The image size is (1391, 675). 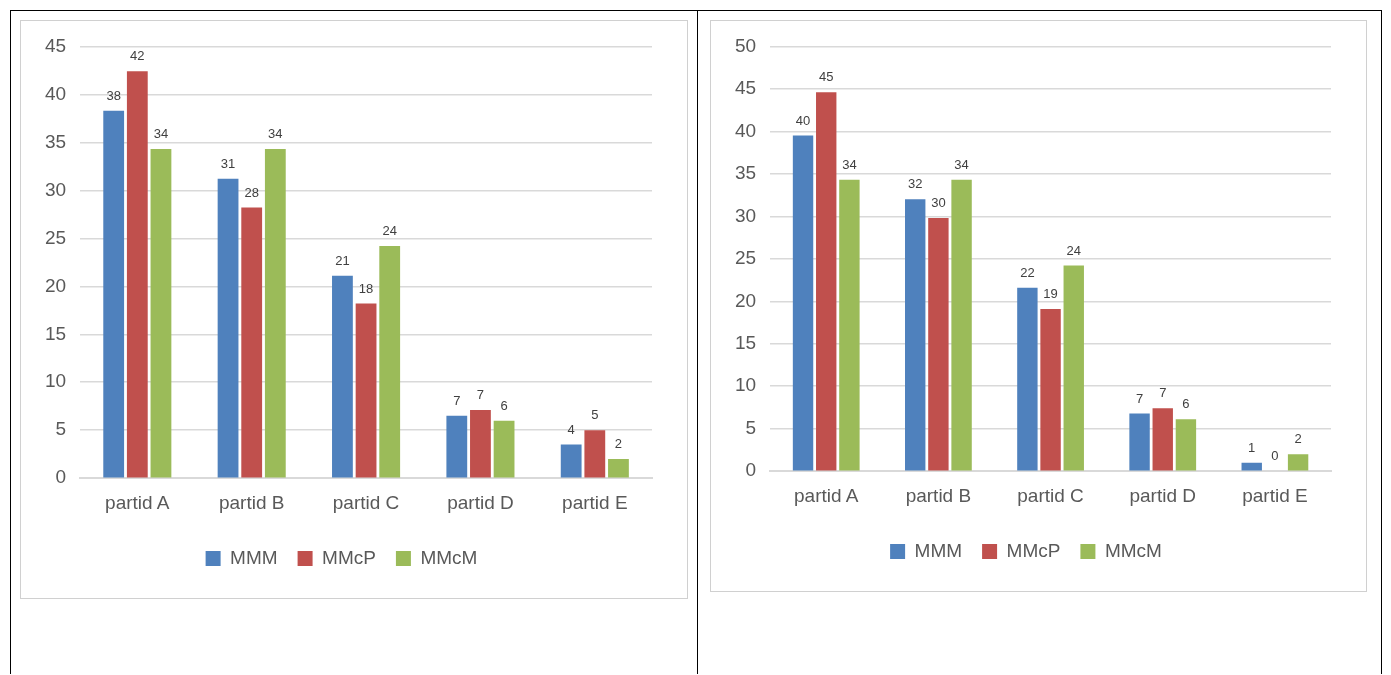 I want to click on data-label: 28, so click(x=251, y=192).